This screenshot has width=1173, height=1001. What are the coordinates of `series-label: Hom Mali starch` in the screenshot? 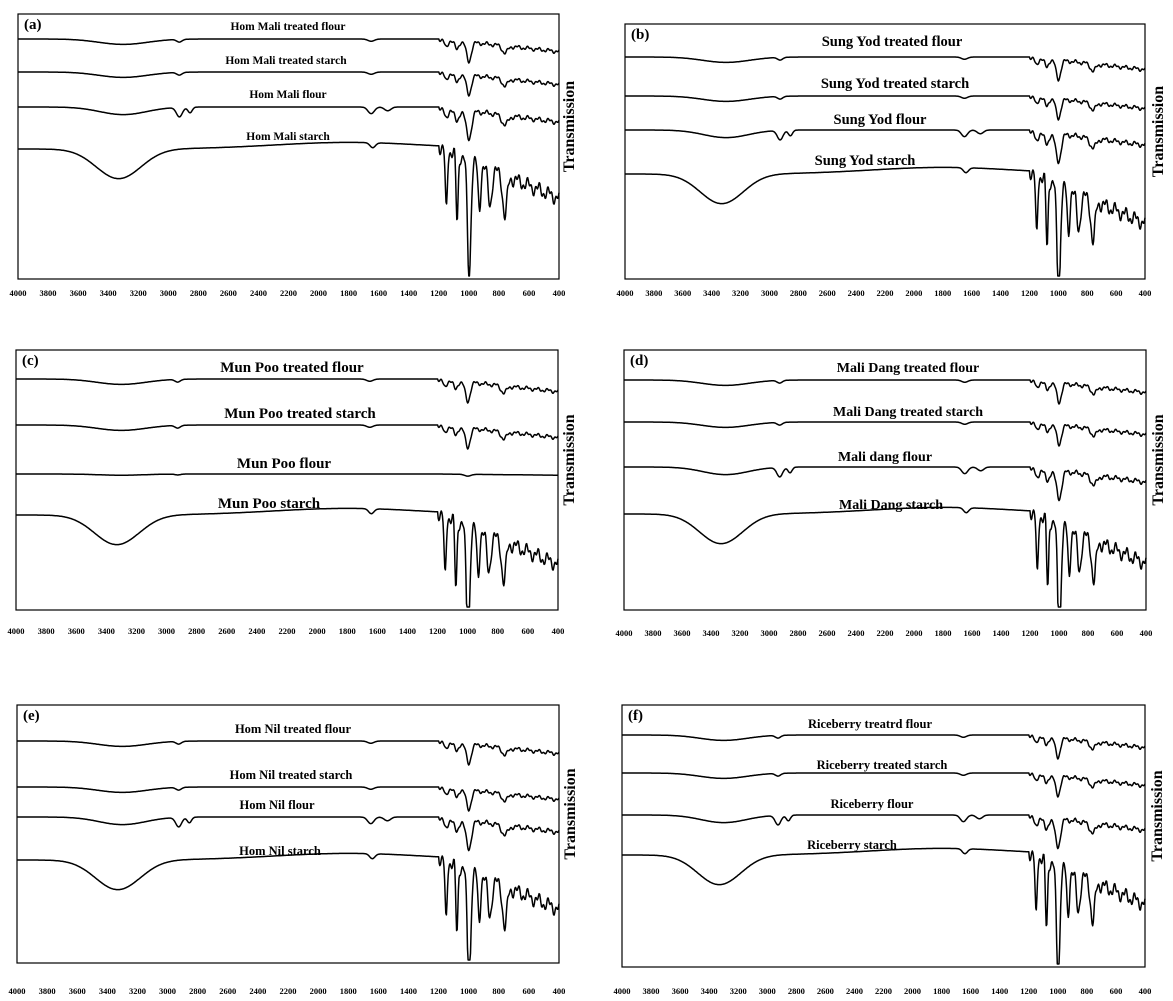 It's located at (288, 137).